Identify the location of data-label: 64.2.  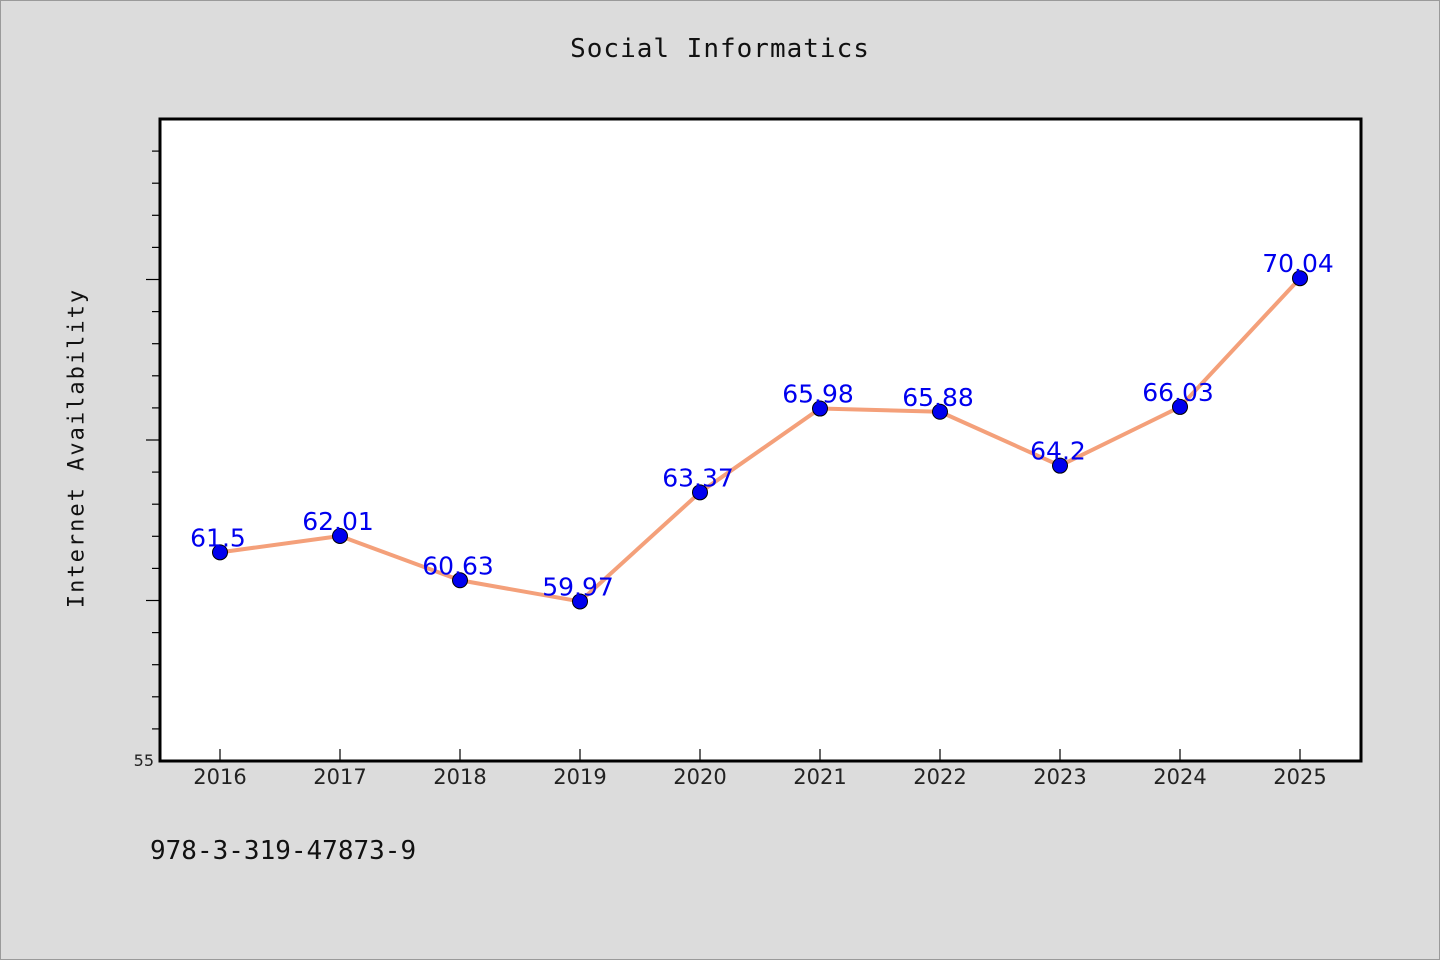
(1058, 451).